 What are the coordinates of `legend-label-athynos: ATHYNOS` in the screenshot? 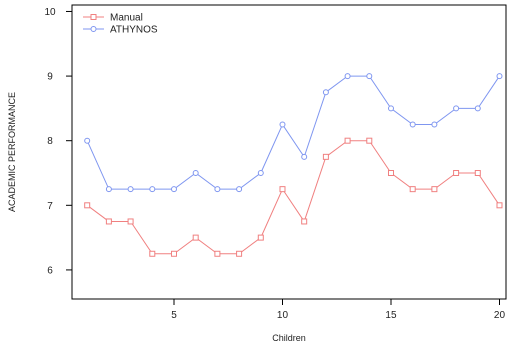 It's located at (134, 30).